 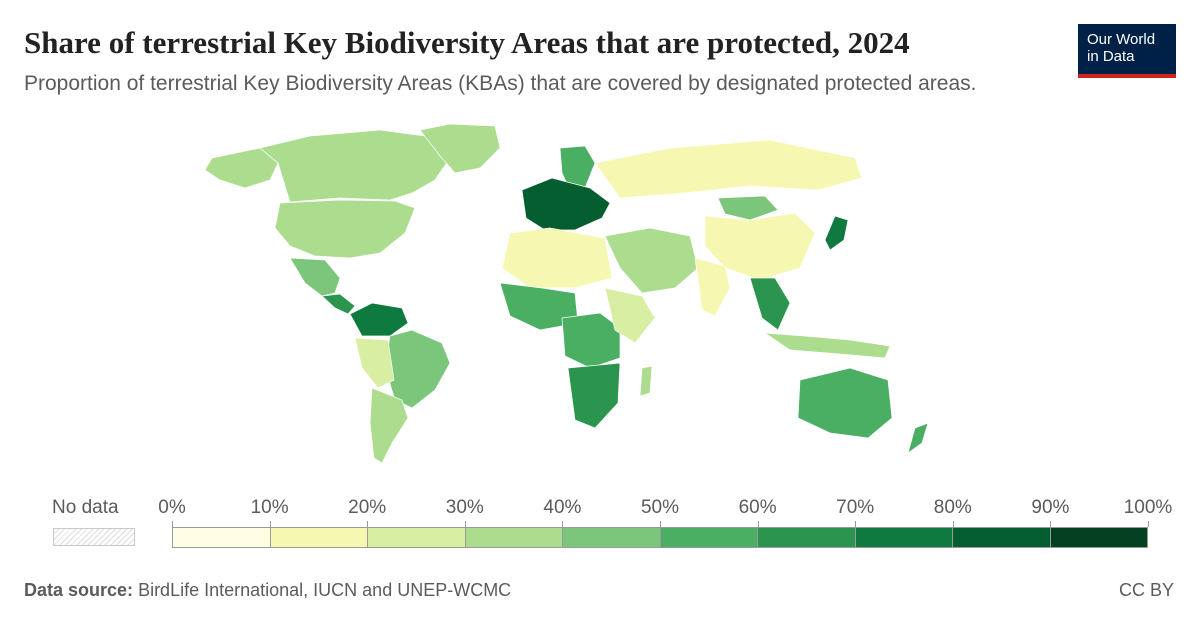 I want to click on legend-tick-label: 0%, so click(x=172, y=507).